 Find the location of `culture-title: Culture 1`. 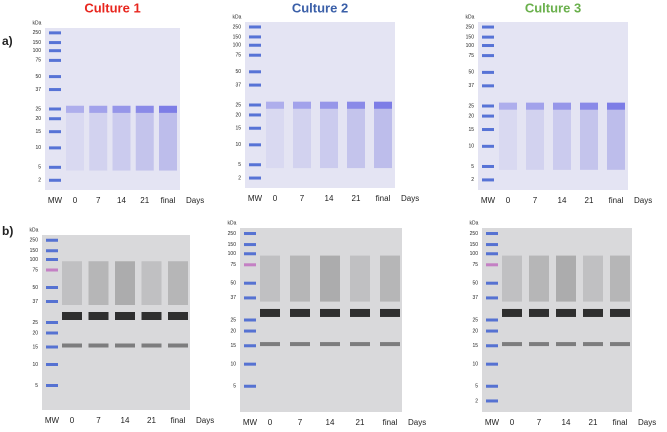

culture-title: Culture 1 is located at coordinates (112, 7).